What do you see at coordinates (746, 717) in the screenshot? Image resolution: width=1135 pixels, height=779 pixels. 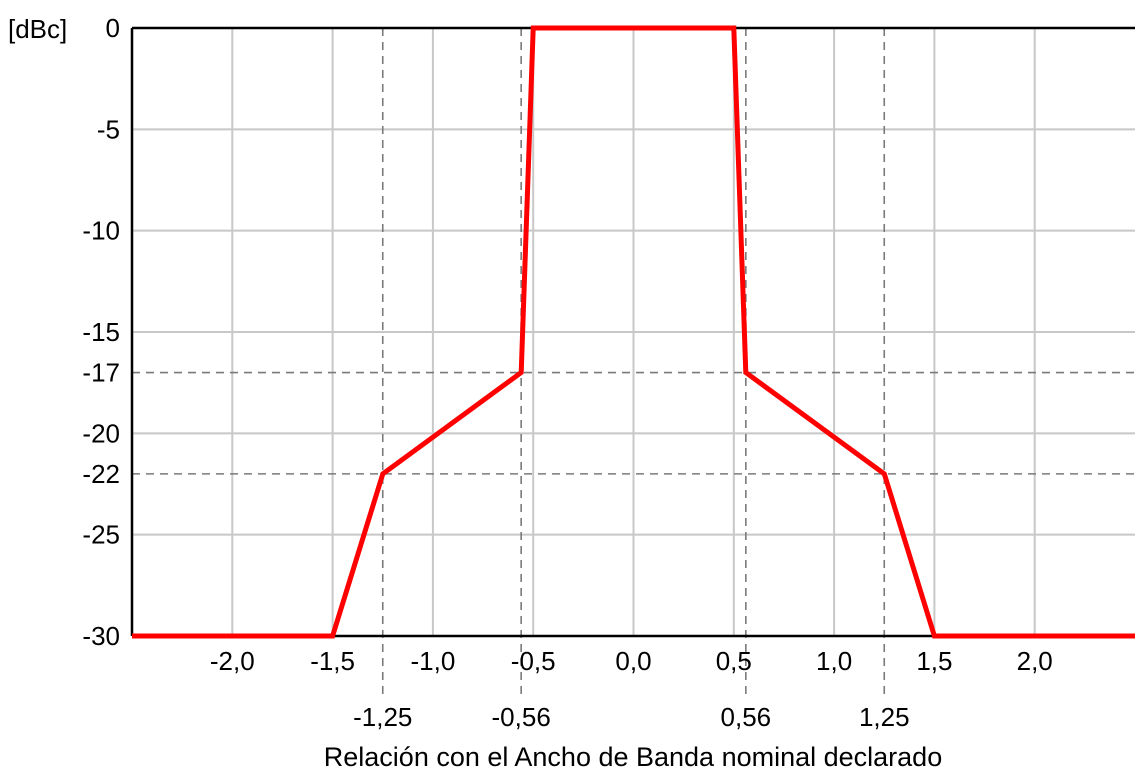 I see `x-marked-tick-label: 0,56` at bounding box center [746, 717].